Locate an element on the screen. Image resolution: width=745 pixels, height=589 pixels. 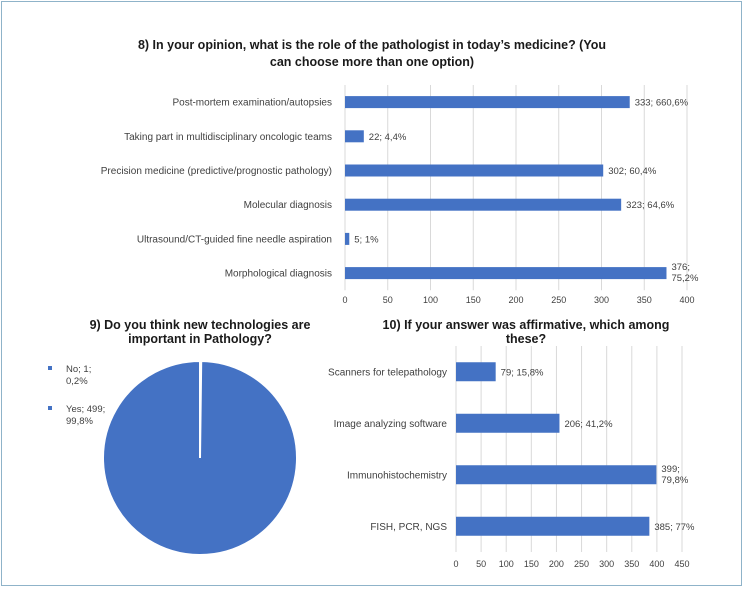
chart8-category-label: Molecular diagnosis is located at coordinates (288, 205).